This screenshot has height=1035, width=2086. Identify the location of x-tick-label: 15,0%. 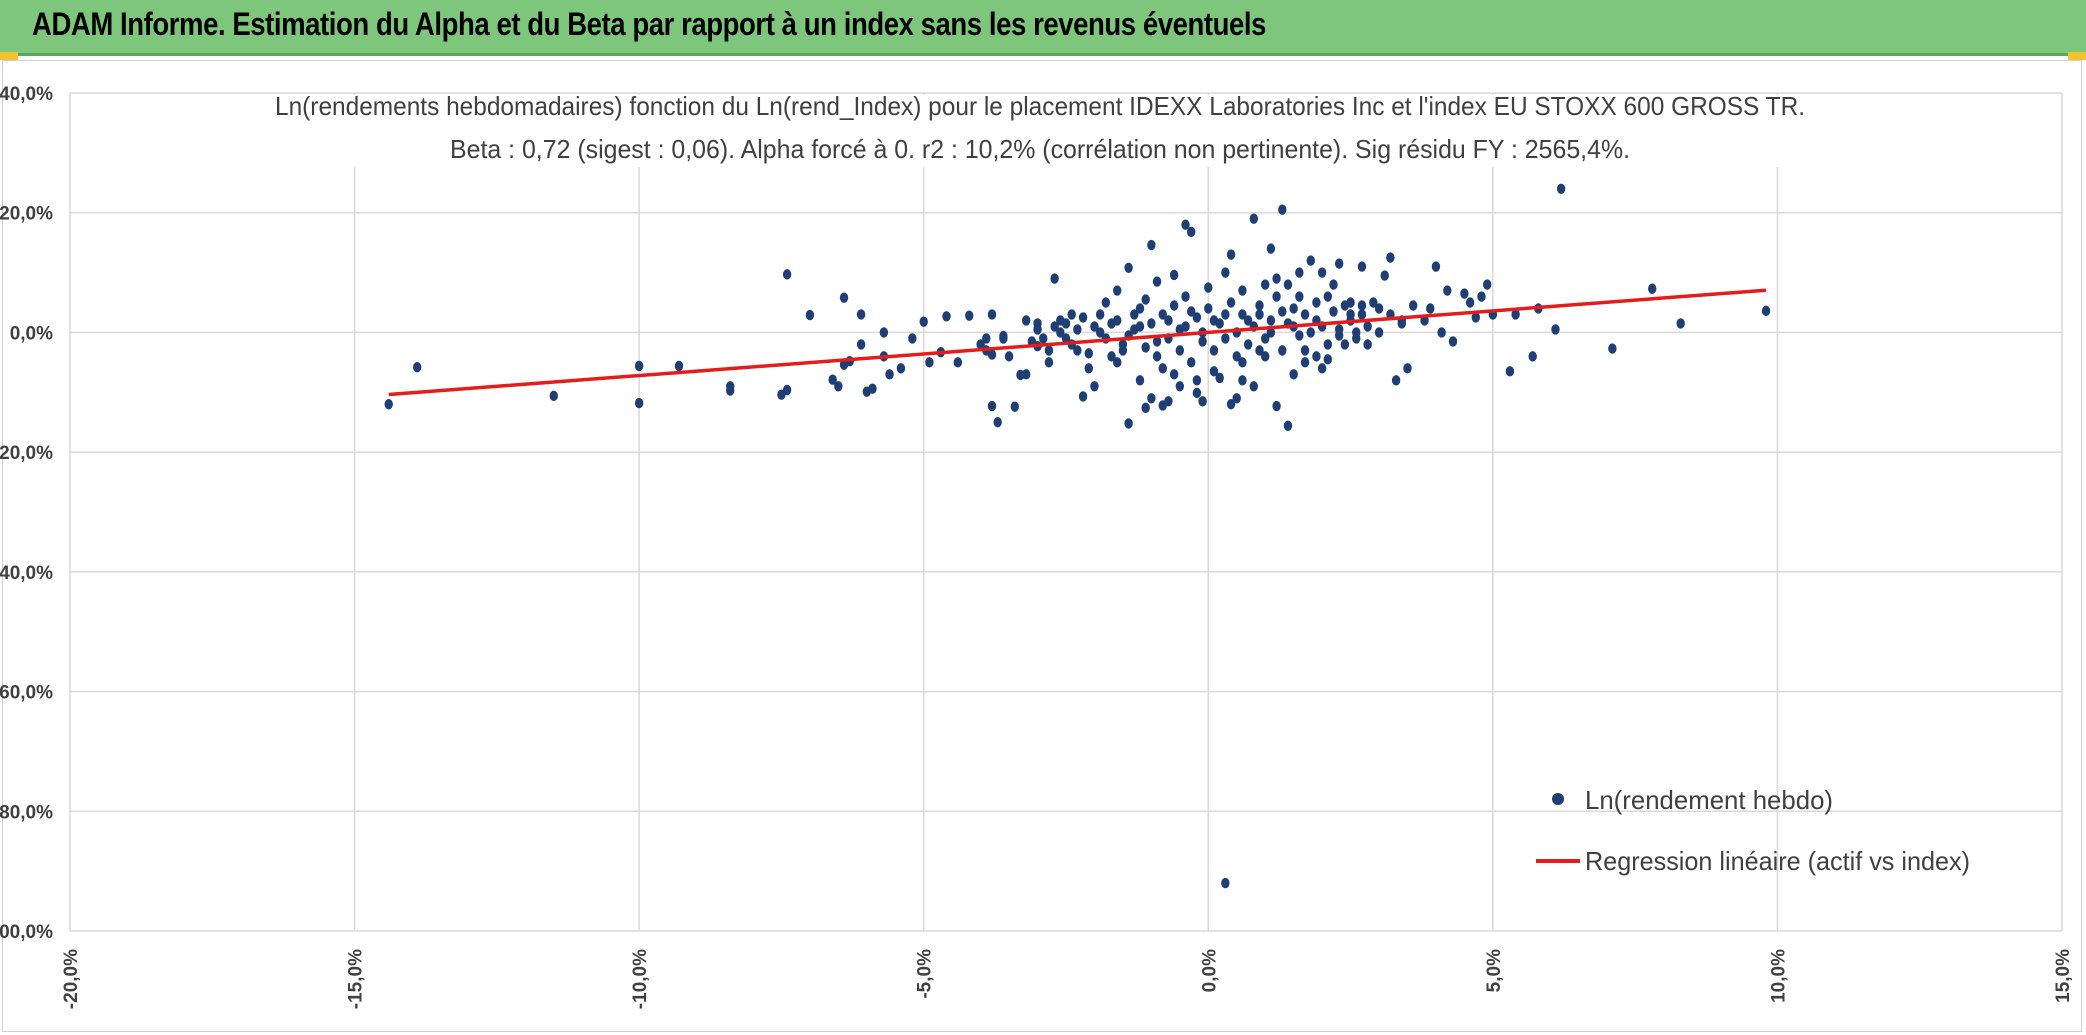
(2063, 976).